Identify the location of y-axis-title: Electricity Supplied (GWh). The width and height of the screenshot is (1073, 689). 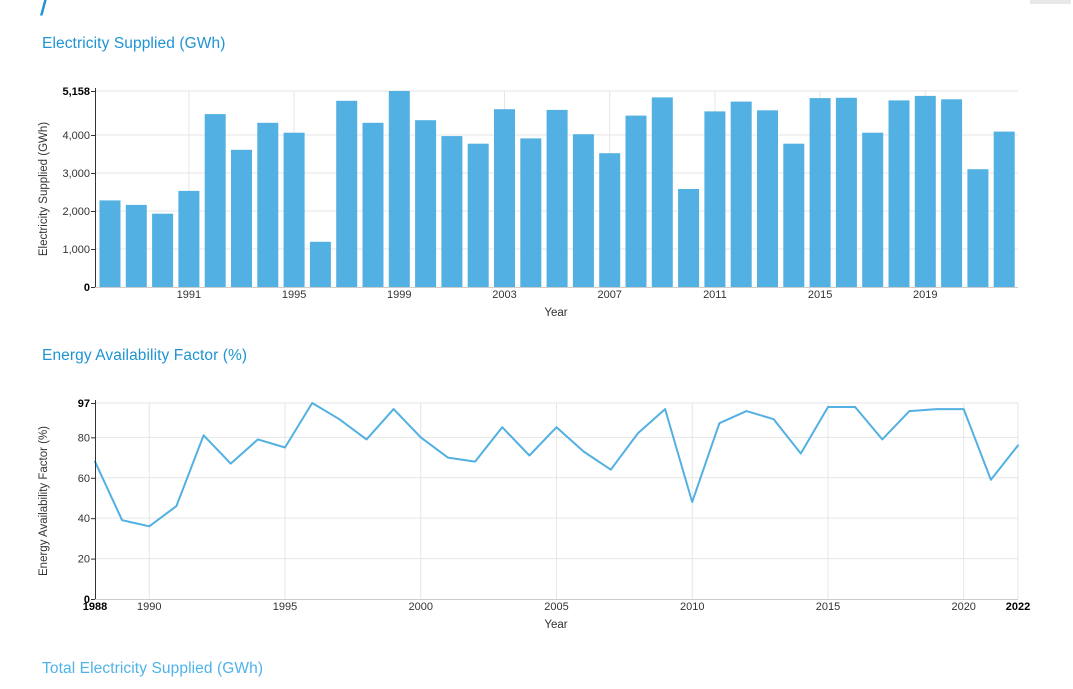
(44, 189).